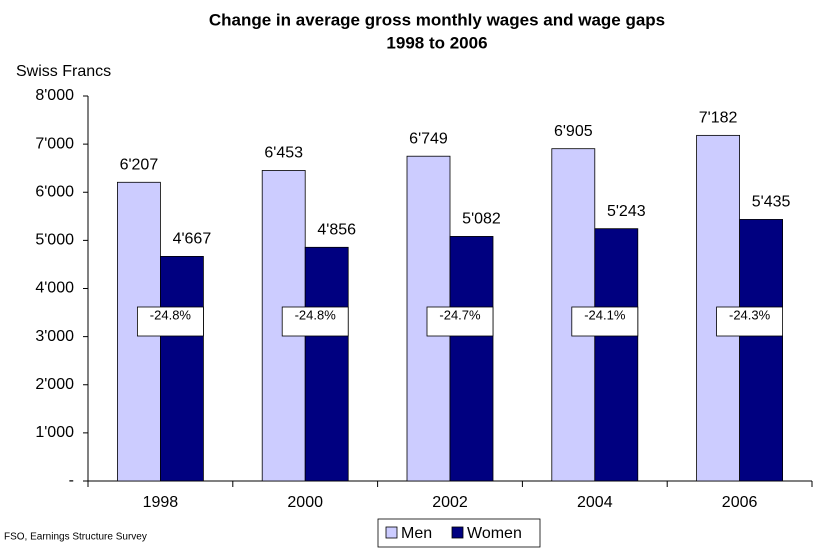 The width and height of the screenshot is (815, 548). I want to click on y-tick-label: 4'000, so click(54, 288).